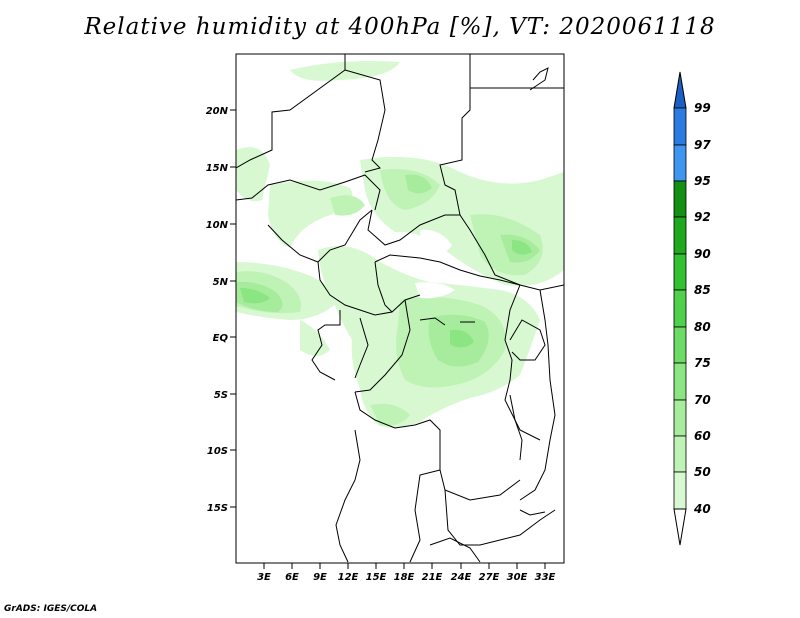  I want to click on colorbar-label: 50, so click(702, 472).